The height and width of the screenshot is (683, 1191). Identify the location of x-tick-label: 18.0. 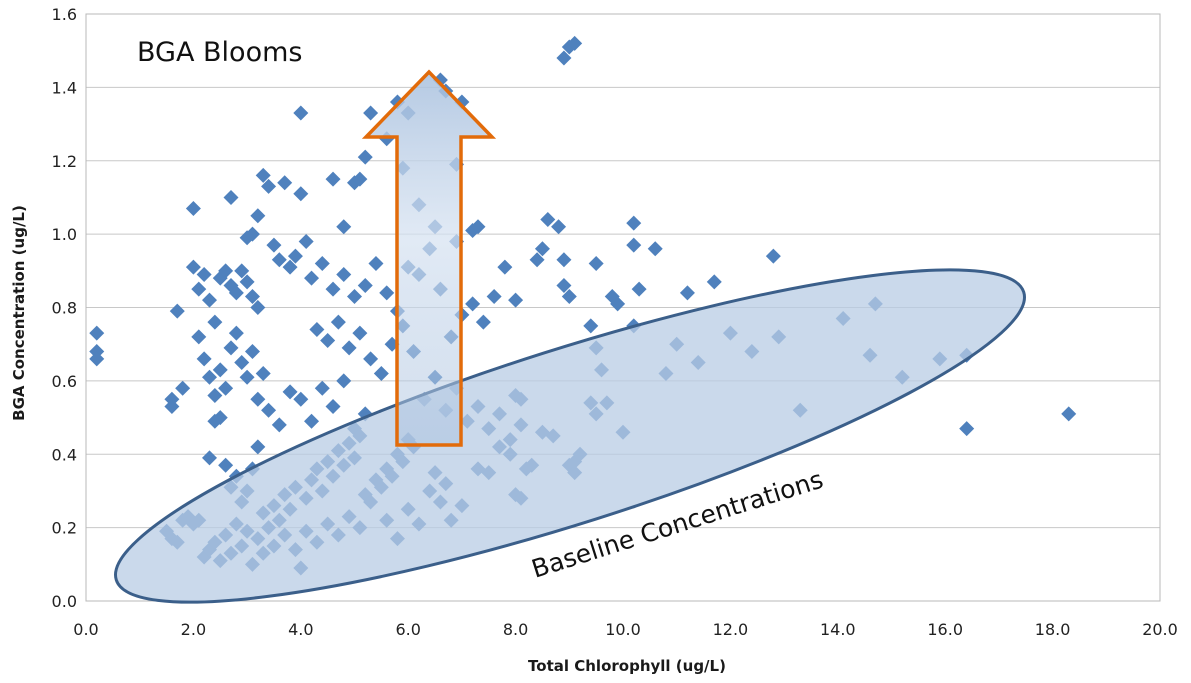
(1053, 629).